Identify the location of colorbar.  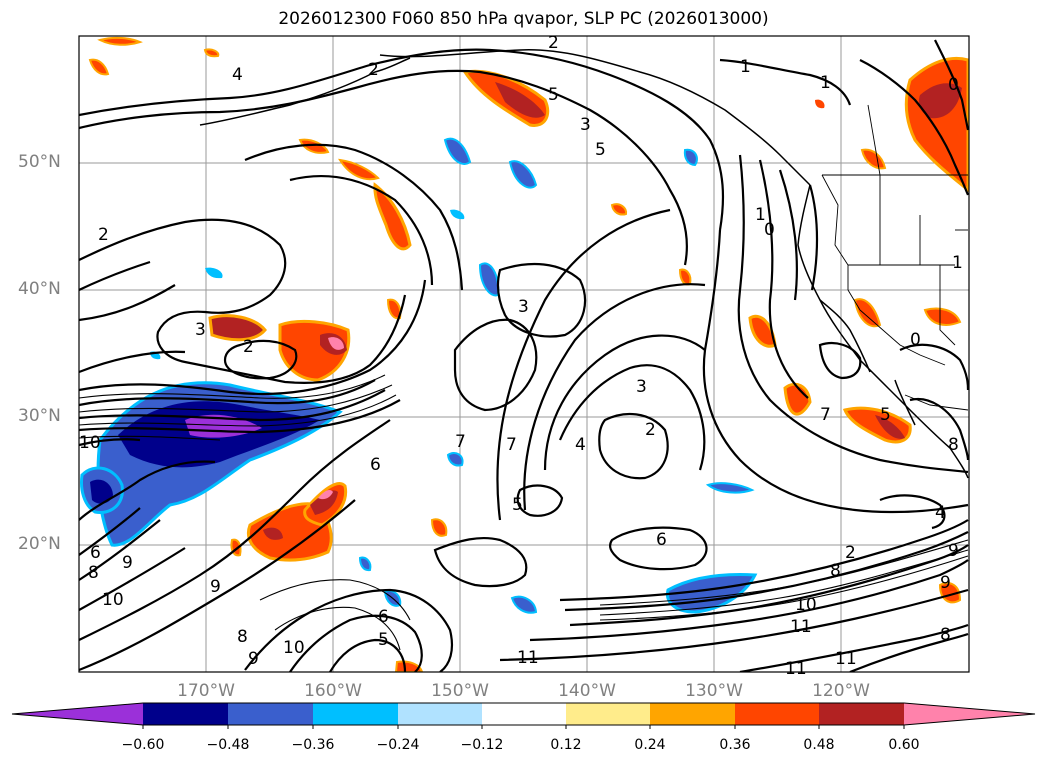
(523, 715).